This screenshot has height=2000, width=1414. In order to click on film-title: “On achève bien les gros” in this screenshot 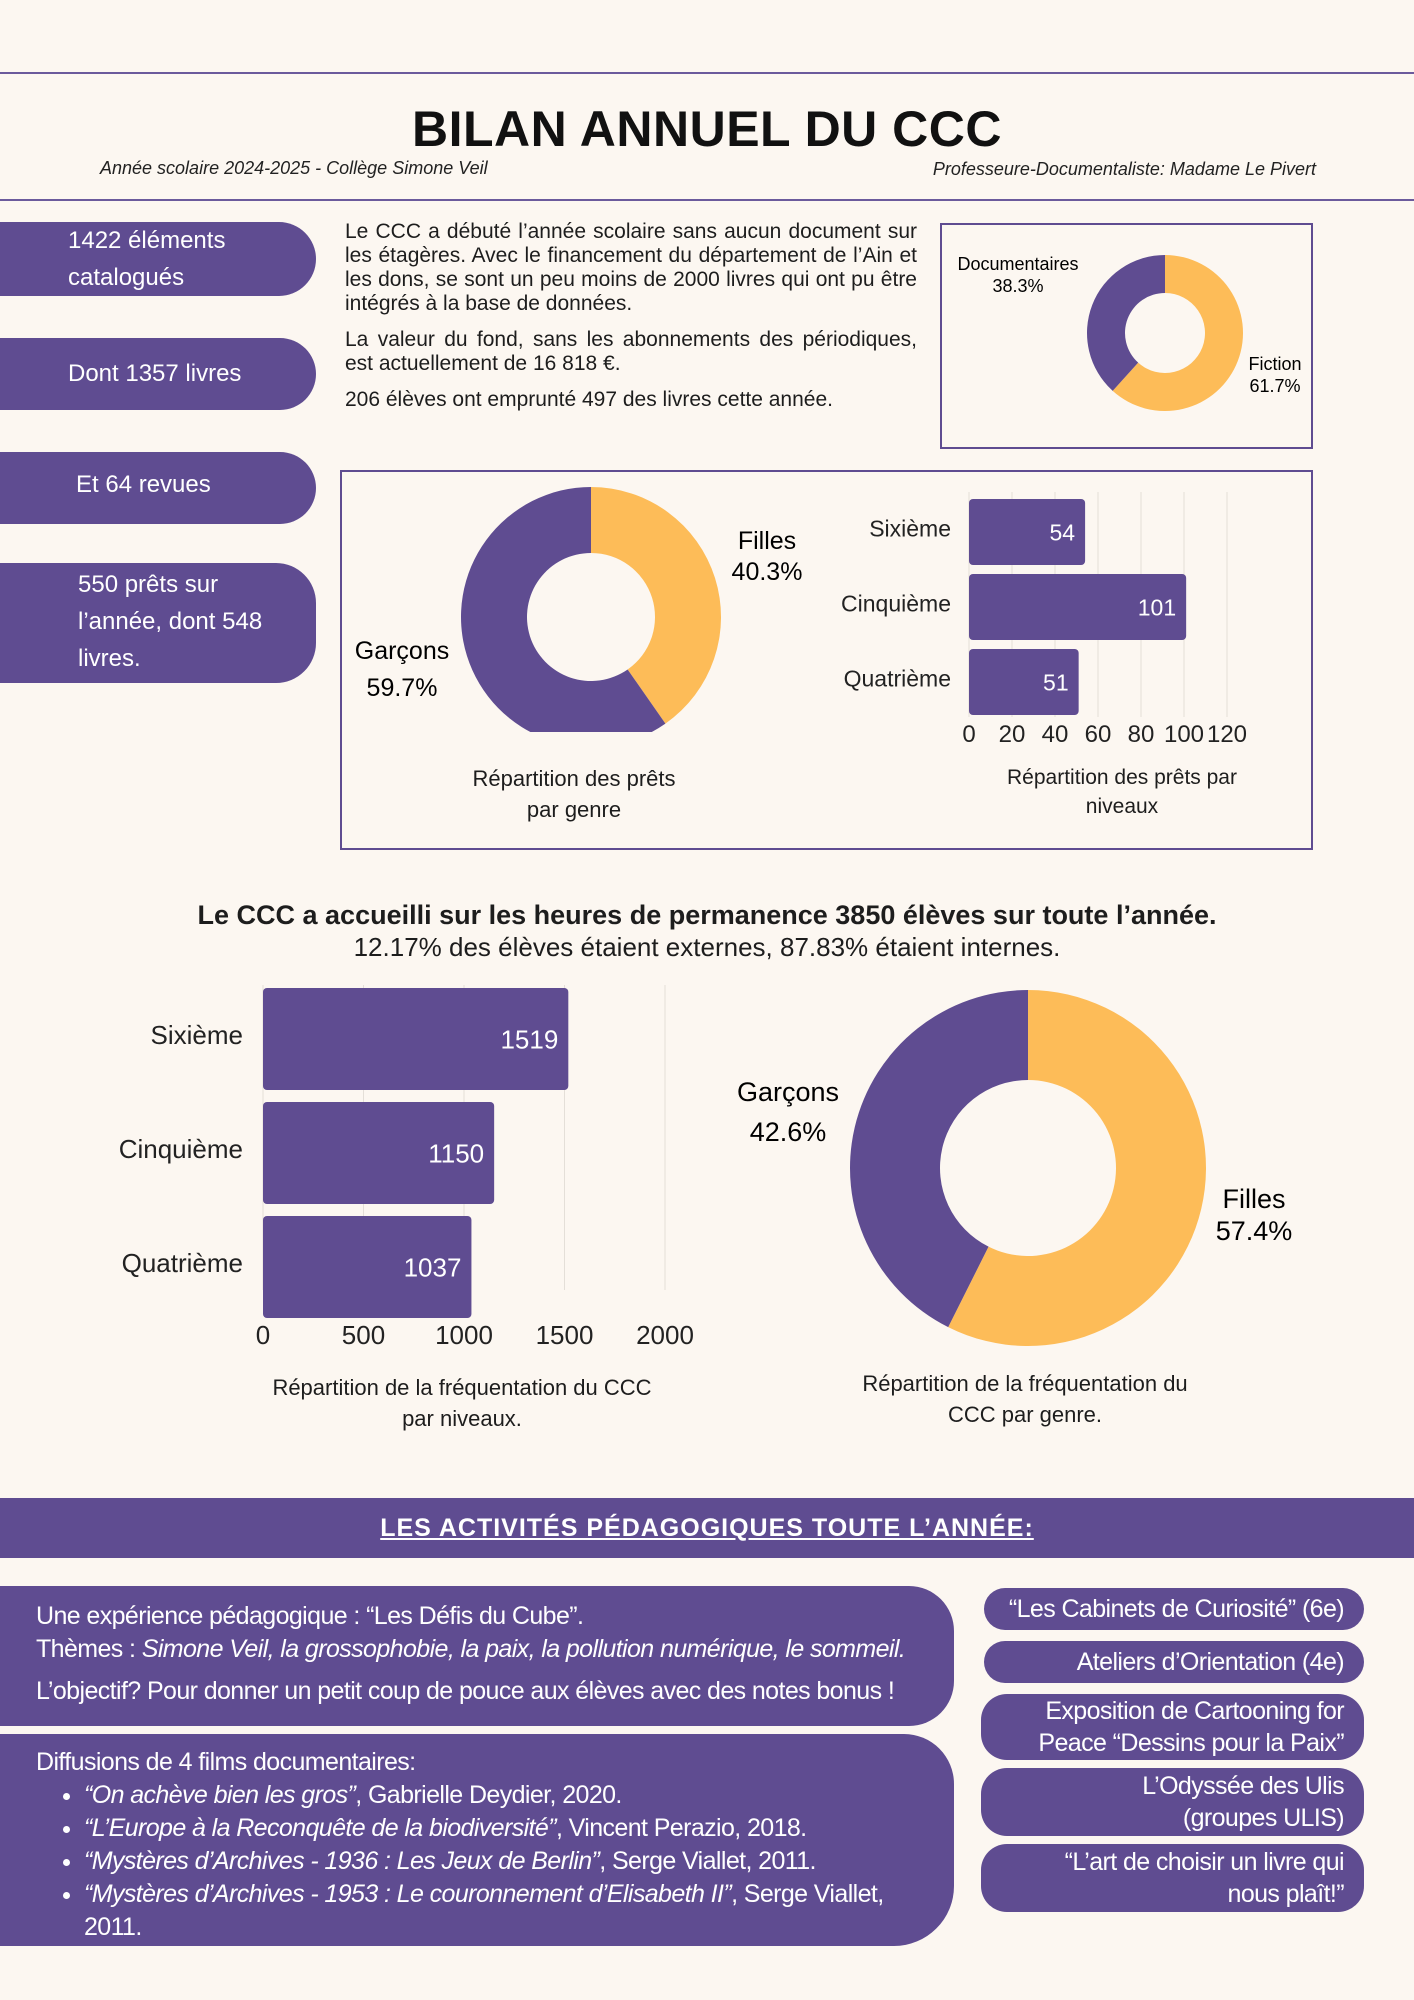, I will do `click(220, 1795)`.